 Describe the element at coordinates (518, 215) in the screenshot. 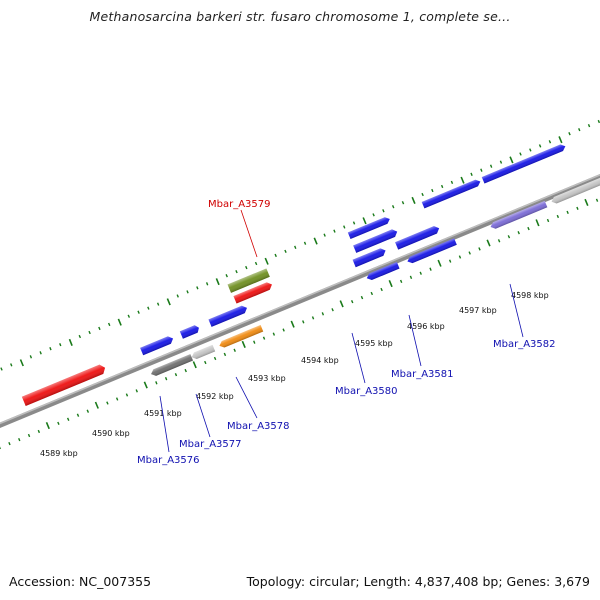

I see `gene-mbar-a3582` at that location.